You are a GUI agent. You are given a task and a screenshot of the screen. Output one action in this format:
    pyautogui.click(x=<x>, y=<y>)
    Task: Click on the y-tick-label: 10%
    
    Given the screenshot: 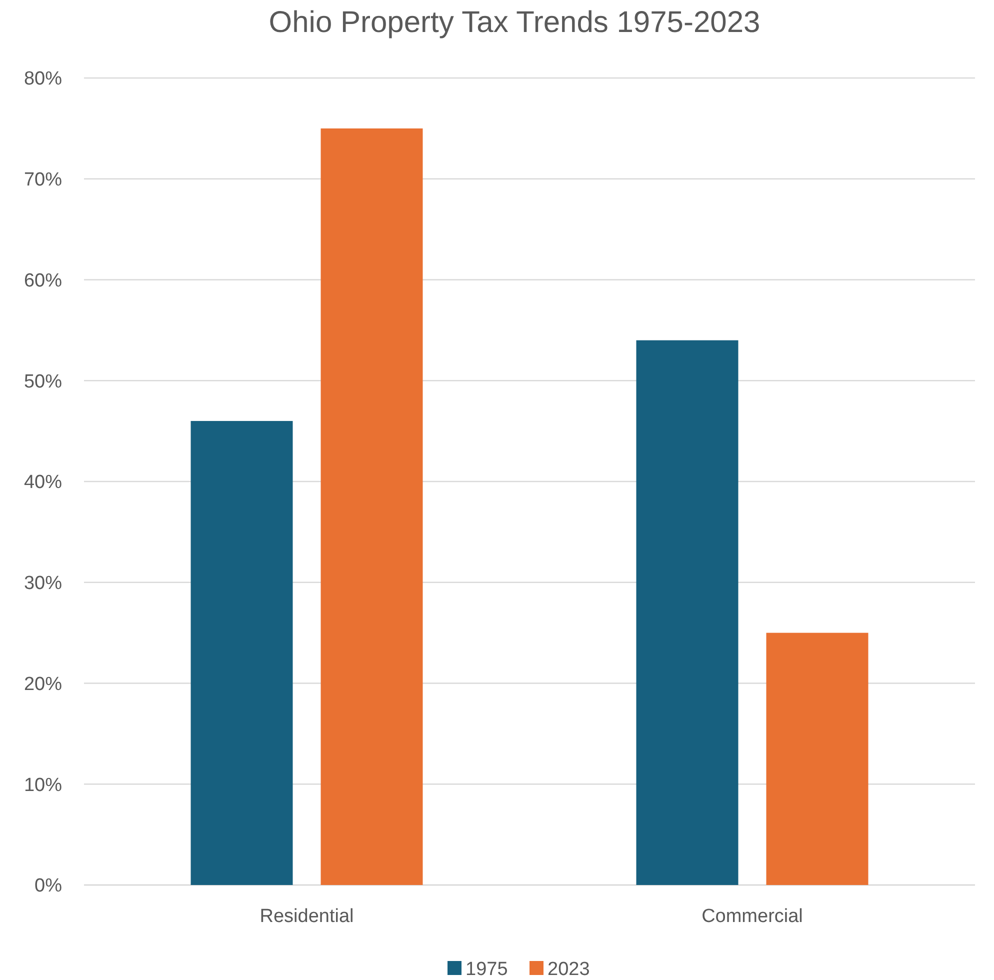 What is the action you would take?
    pyautogui.click(x=43, y=785)
    